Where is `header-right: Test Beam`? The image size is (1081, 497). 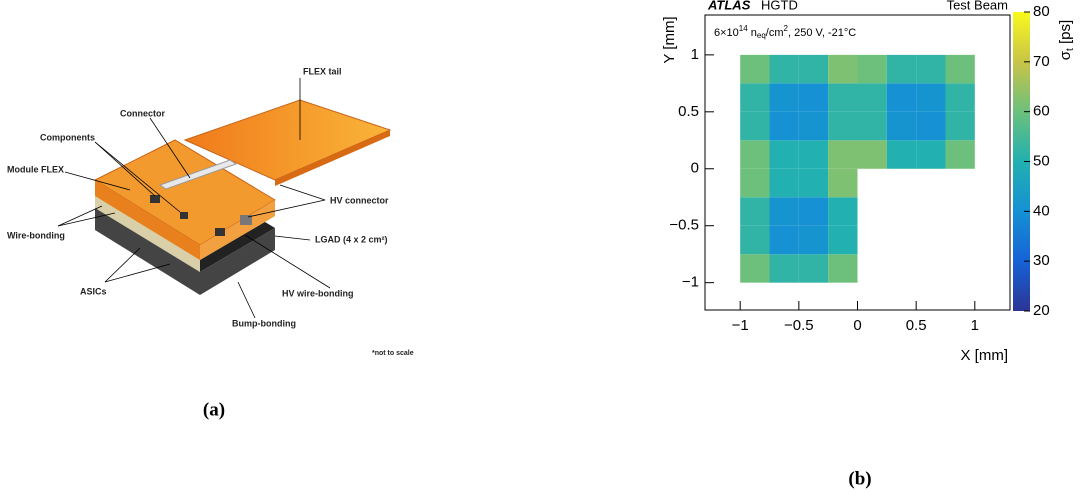 header-right: Test Beam is located at coordinates (977, 6).